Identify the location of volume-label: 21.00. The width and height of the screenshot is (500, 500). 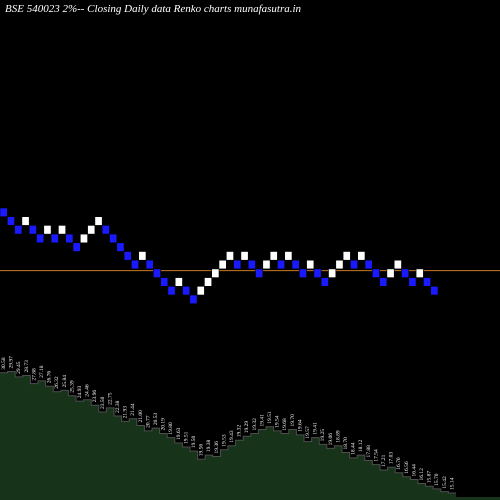
(141, 416).